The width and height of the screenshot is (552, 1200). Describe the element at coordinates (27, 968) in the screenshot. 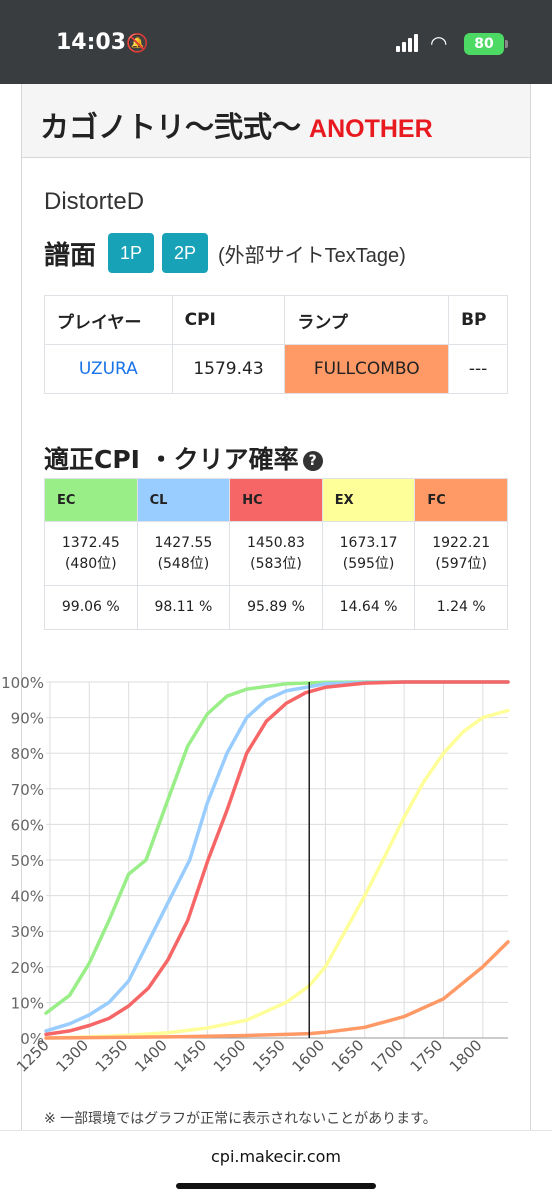

I see `y-tick-label: 20%` at that location.